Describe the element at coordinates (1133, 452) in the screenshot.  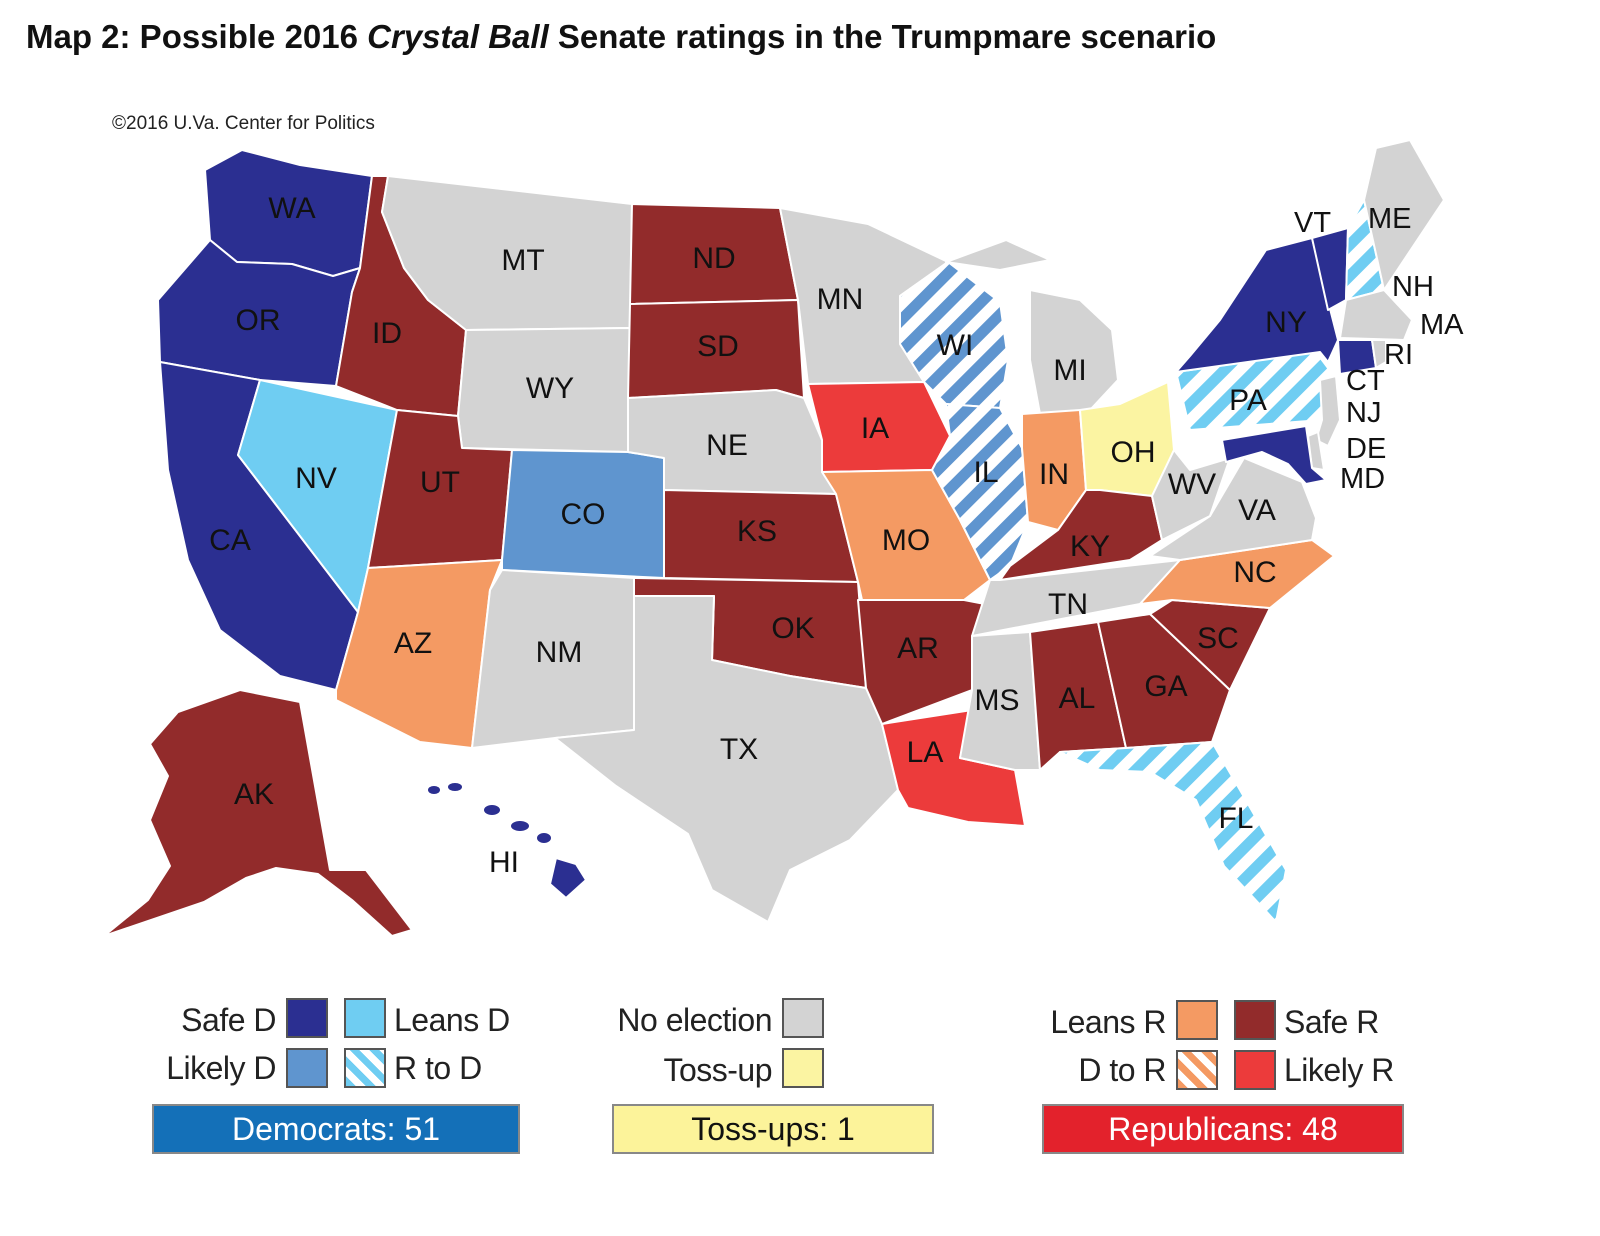
I see `label-OH: OH` at that location.